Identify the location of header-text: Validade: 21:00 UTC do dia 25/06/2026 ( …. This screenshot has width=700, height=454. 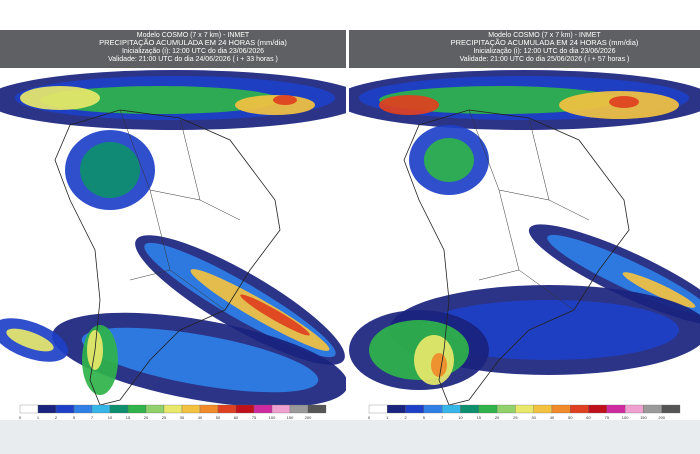
(545, 59).